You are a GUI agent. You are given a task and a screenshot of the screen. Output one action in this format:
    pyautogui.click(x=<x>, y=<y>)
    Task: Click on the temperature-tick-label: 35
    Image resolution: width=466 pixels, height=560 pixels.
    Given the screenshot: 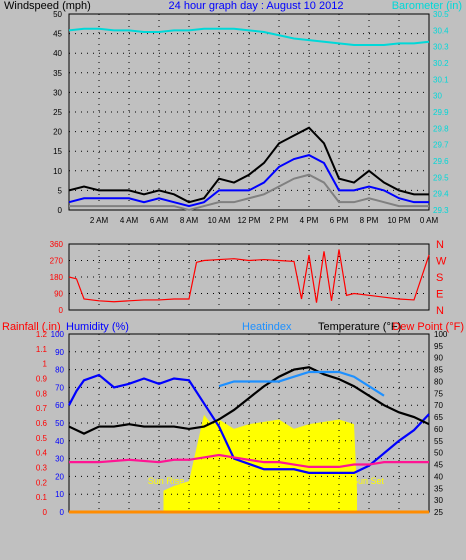 What is the action you would take?
    pyautogui.click(x=438, y=488)
    